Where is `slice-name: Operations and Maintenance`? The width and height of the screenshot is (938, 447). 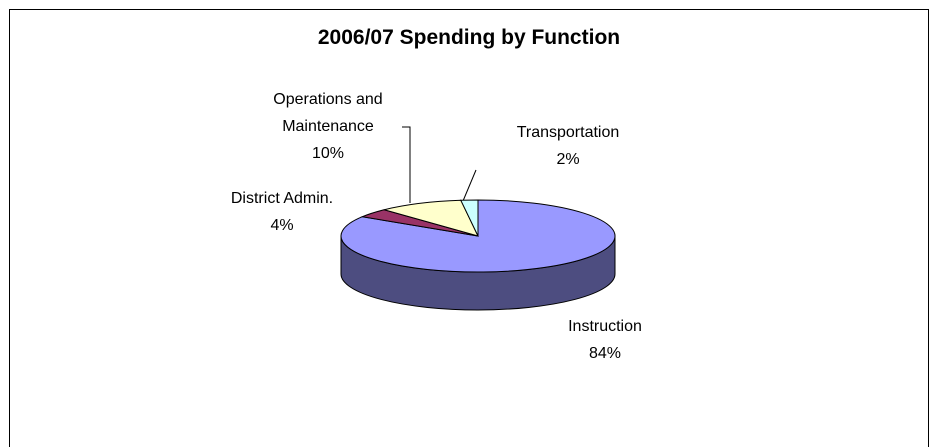 slice-name: Operations and Maintenance is located at coordinates (328, 113).